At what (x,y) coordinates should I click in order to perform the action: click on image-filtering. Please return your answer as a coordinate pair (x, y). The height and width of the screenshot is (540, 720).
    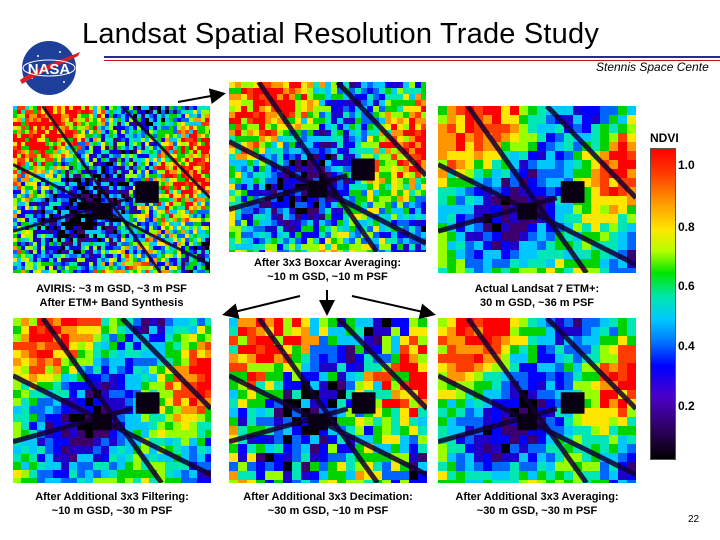
    Looking at the image, I should click on (112, 400).